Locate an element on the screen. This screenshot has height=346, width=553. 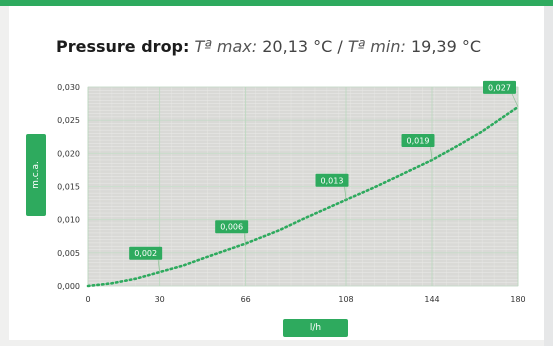
x-axis-label: l/h is located at coordinates (315, 328).